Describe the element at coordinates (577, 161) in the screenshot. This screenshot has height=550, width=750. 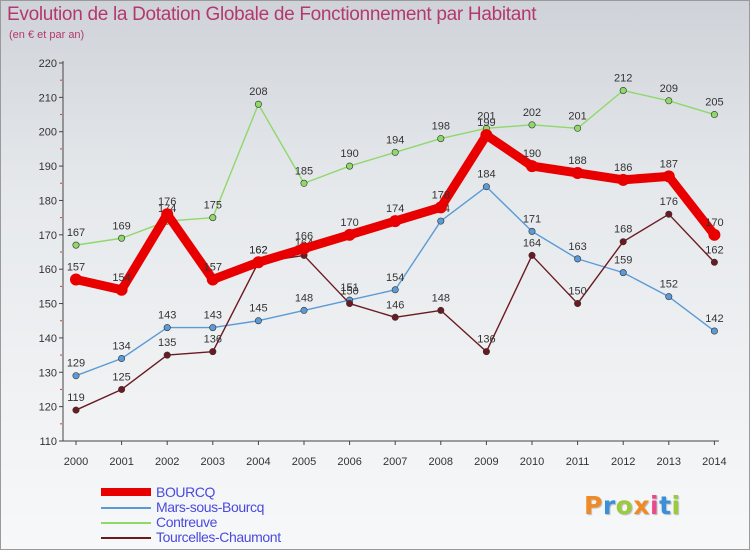
I see `data-label-BOURCQ: 188` at that location.